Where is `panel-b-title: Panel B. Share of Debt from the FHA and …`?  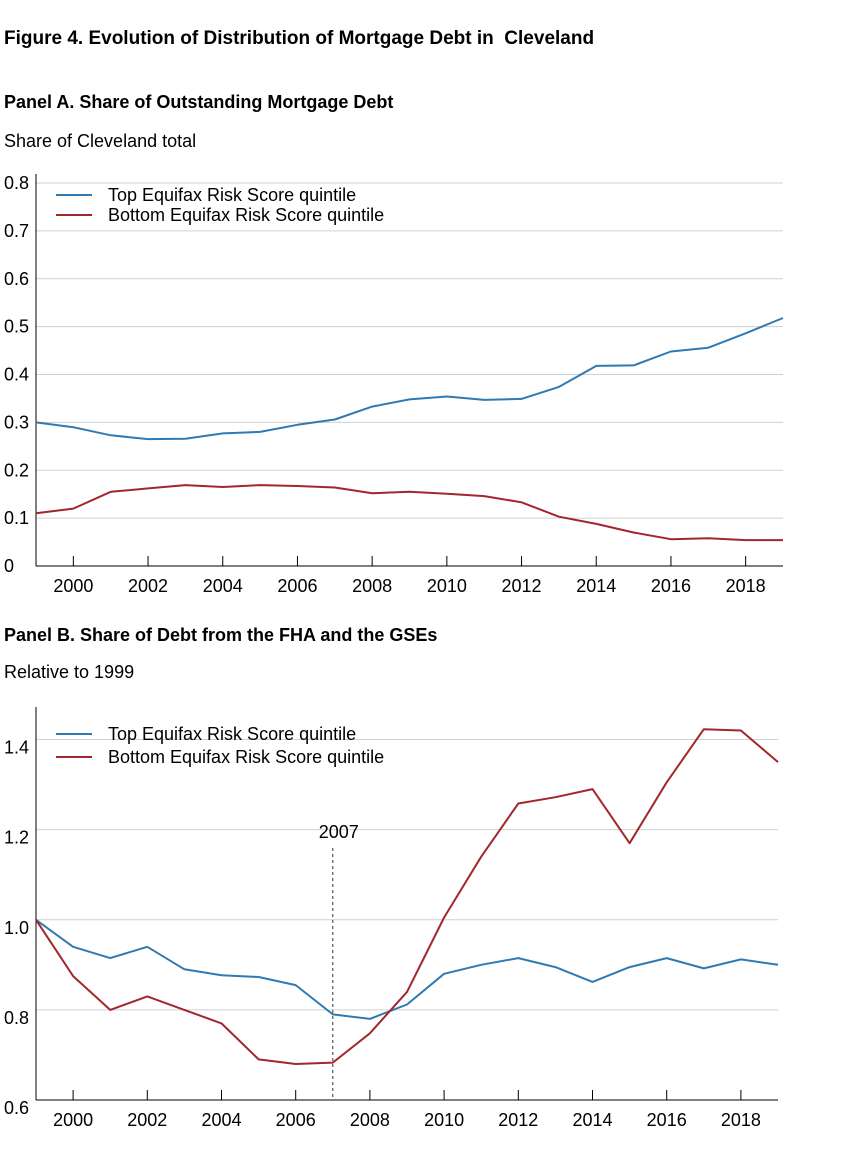
panel-b-title: Panel B. Share of Debt from the FHA and … is located at coordinates (221, 635).